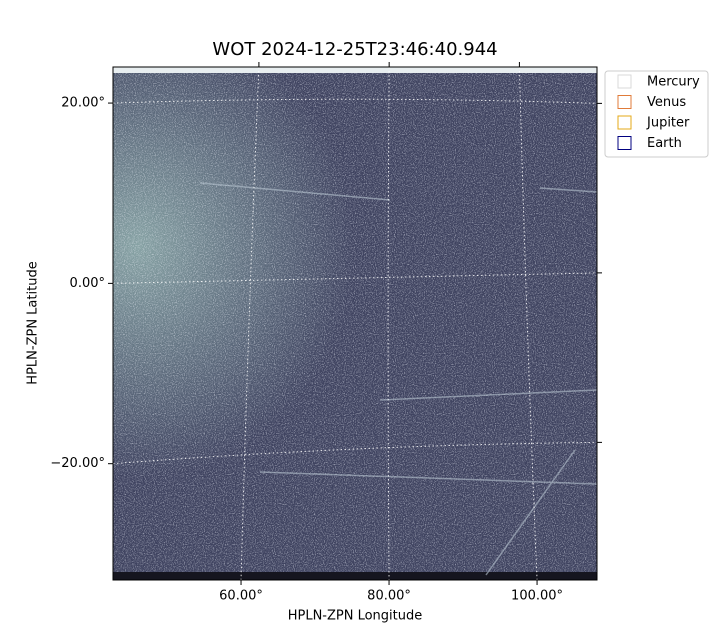  What do you see at coordinates (355, 616) in the screenshot?
I see `x-axis-label: HPLN-ZPN Longitude` at bounding box center [355, 616].